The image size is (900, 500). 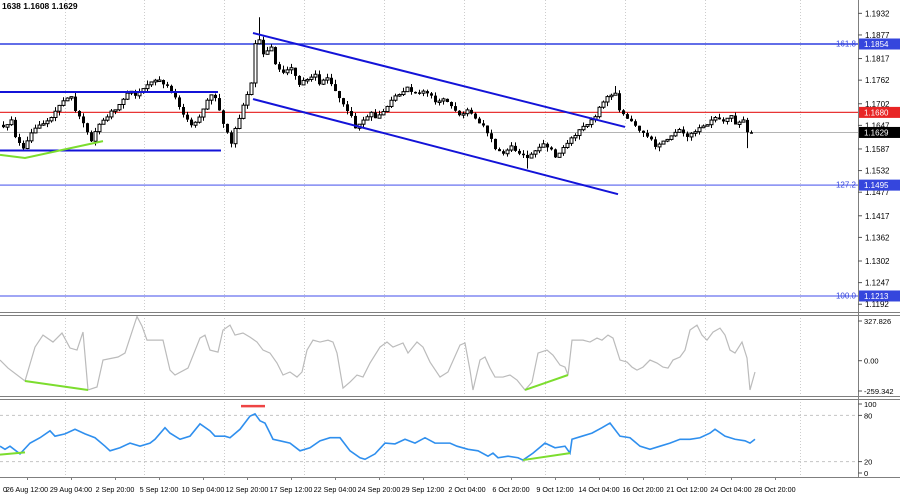 I want to click on time-axis-label: 2 Oct 04:00, so click(x=466, y=489).